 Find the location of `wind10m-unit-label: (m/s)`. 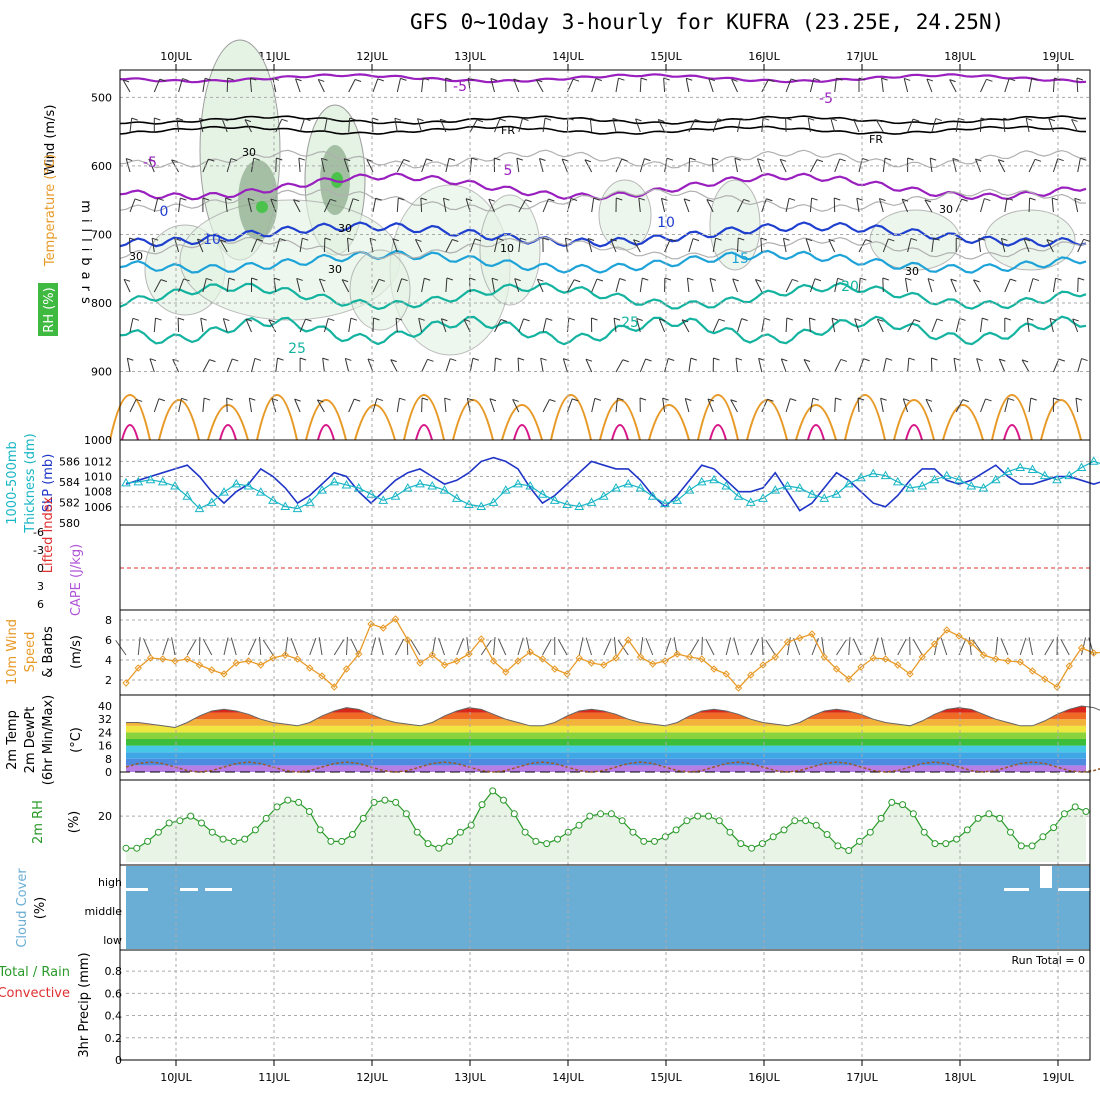

wind10m-unit-label: (m/s) is located at coordinates (76, 652).